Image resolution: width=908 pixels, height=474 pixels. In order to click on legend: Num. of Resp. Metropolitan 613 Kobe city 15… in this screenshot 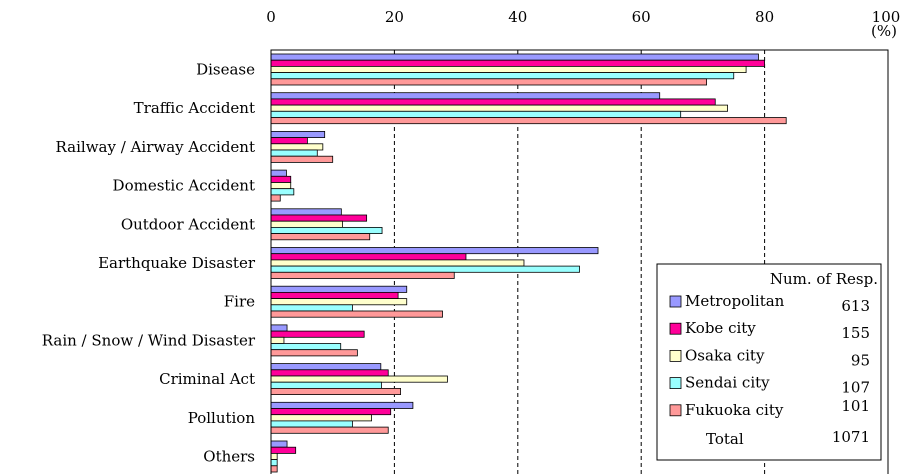, I will do `click(769, 362)`.